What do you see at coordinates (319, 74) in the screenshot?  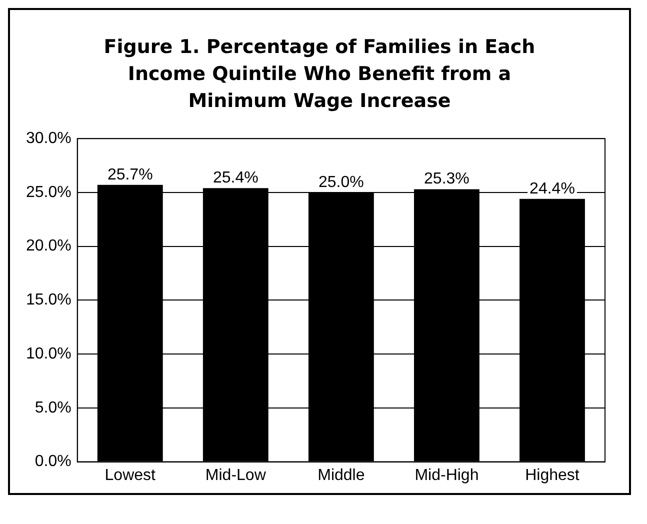 I see `chart-title: Figure 1. Percentage of Families in Each Income Quintile Who Benefit from a Minimum Wage Increase` at bounding box center [319, 74].